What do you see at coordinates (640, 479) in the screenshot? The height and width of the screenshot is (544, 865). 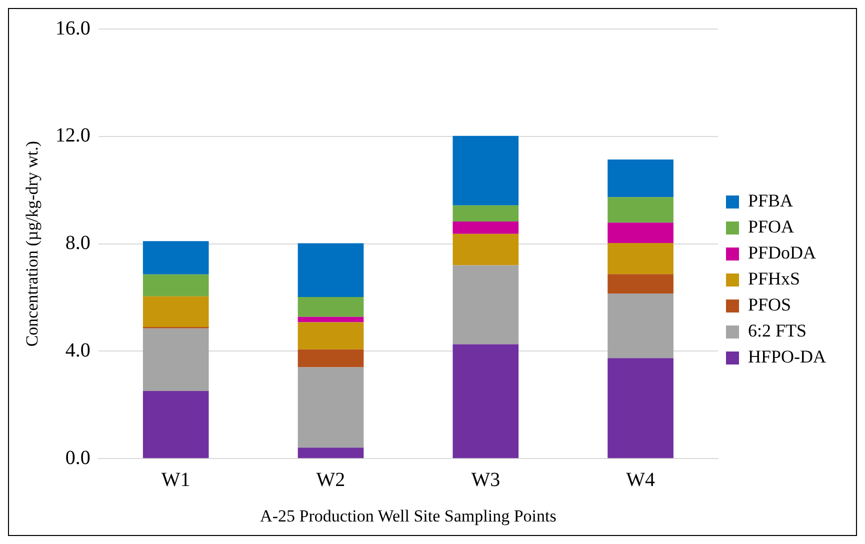 I see `x-tick-label: W4` at bounding box center [640, 479].